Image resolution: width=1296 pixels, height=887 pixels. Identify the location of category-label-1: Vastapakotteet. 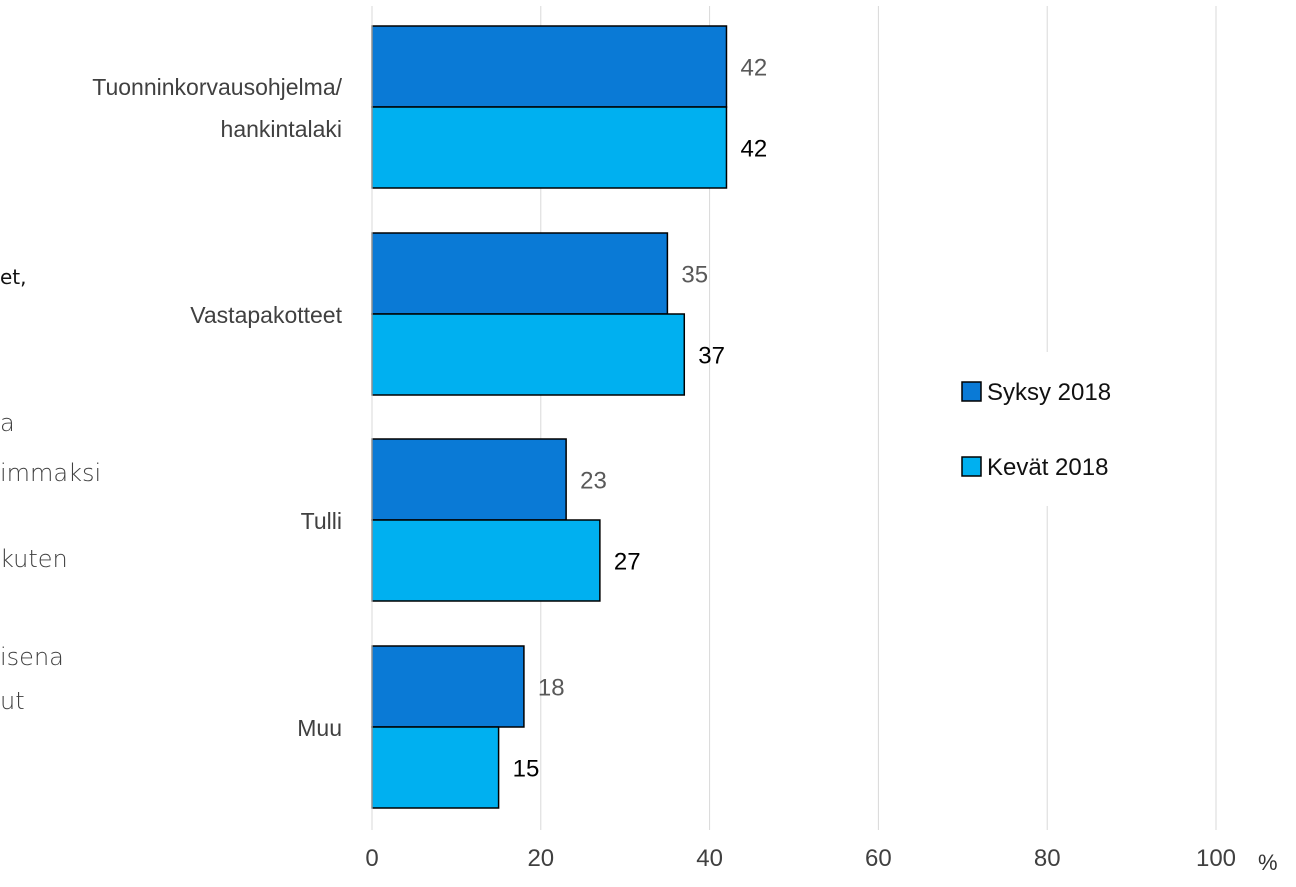
(266, 315).